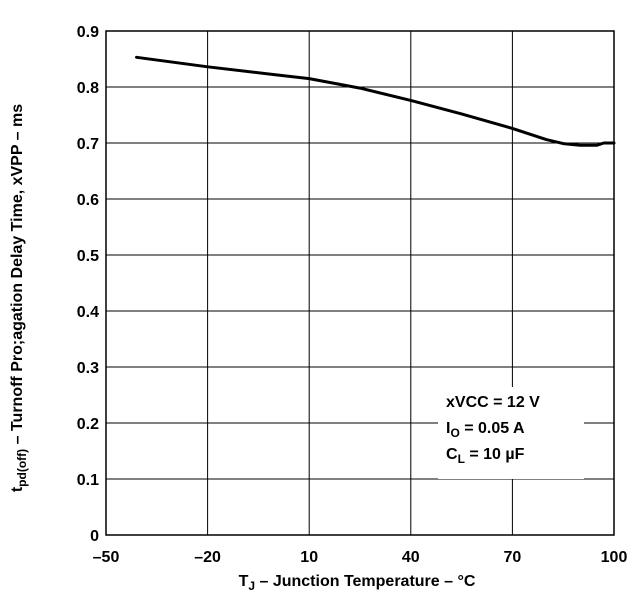 This screenshot has height=594, width=632. I want to click on y-tick-label: 0.6, so click(88, 200).